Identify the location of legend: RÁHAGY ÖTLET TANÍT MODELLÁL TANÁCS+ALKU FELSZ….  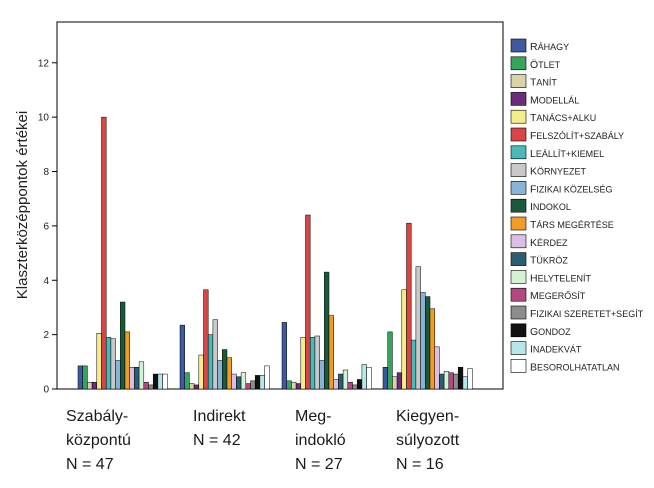
(577, 205).